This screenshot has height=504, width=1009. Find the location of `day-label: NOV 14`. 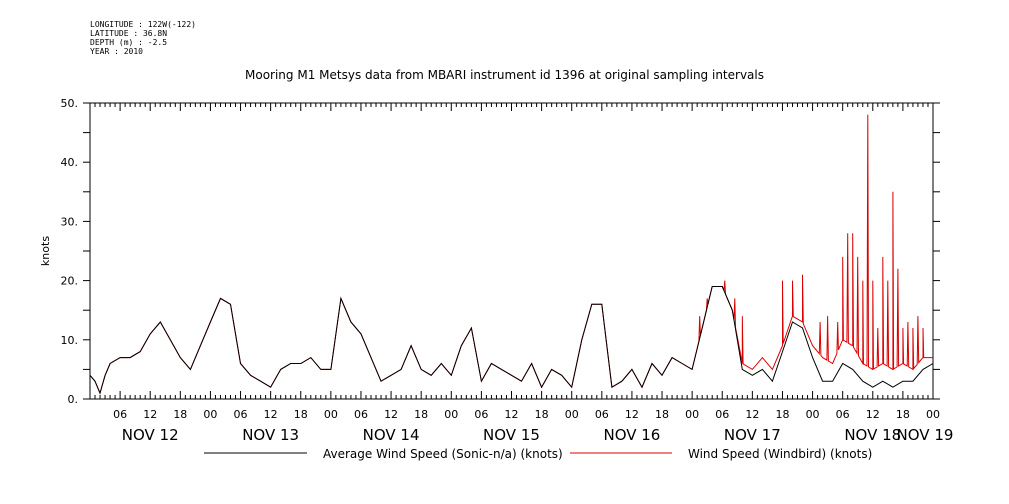

day-label: NOV 14 is located at coordinates (391, 435).